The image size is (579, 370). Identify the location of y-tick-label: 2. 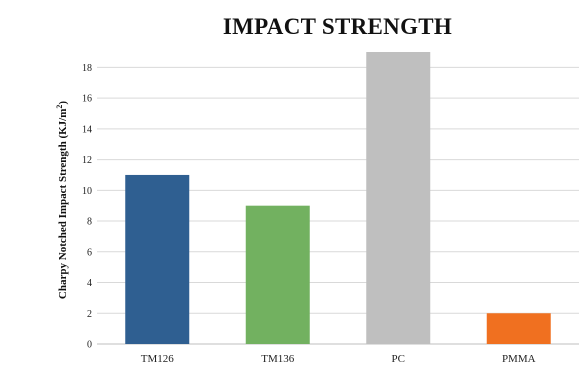
(89, 314).